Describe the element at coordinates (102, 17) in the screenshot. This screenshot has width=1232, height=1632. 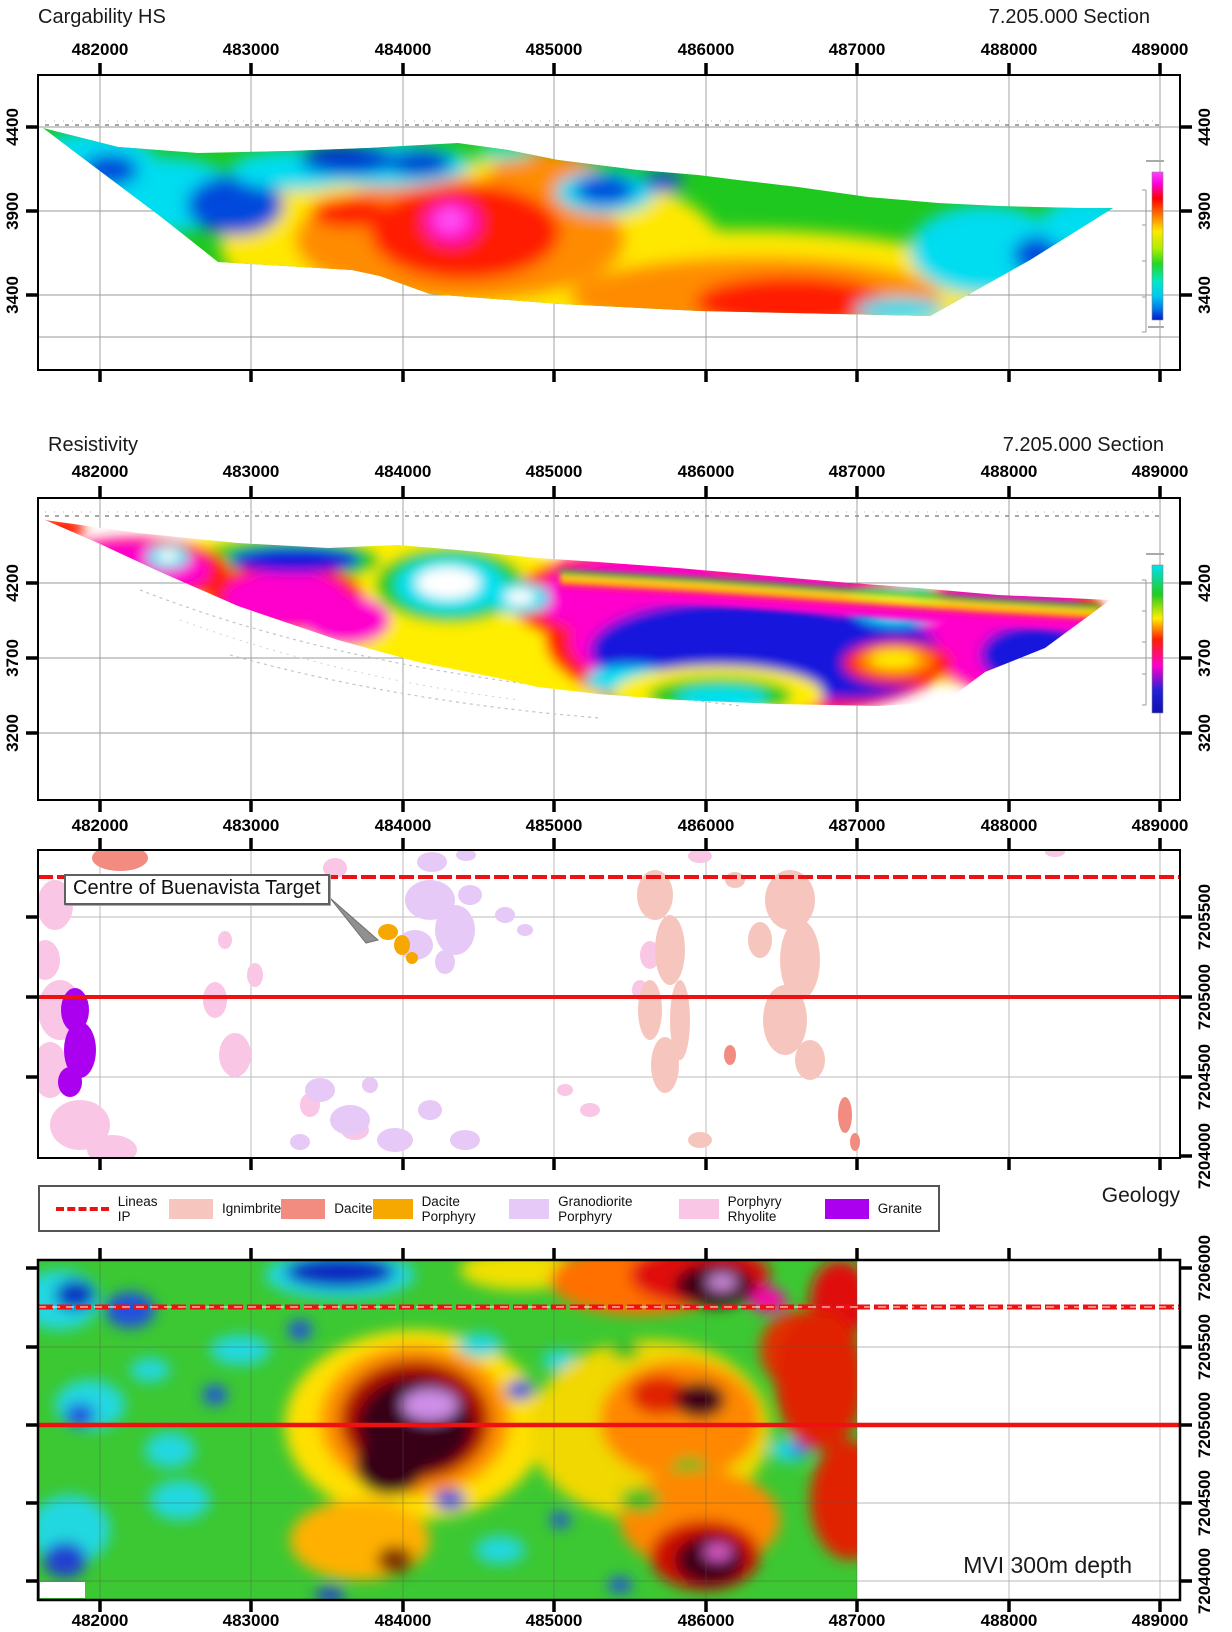
I see `chargeability-title: Cargability HS` at that location.